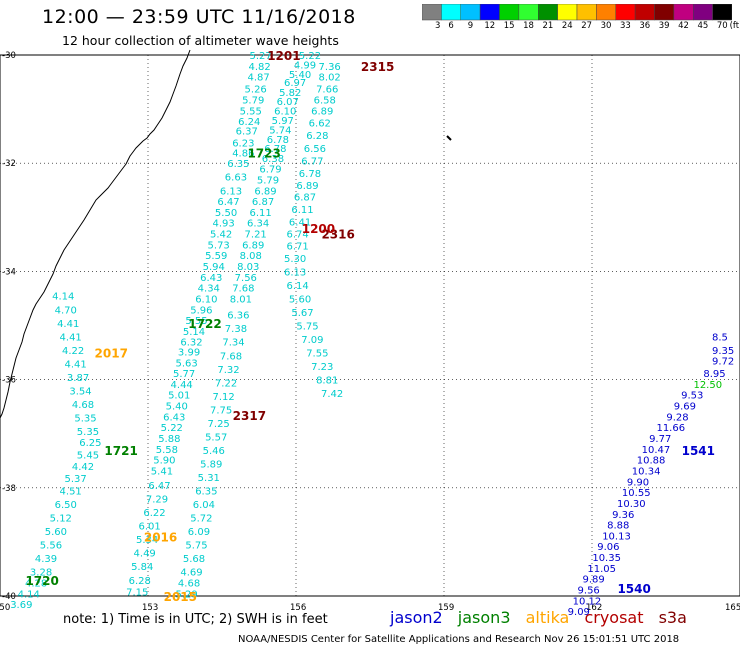  I want to click on wave-height-point: 3.87, so click(78, 378).